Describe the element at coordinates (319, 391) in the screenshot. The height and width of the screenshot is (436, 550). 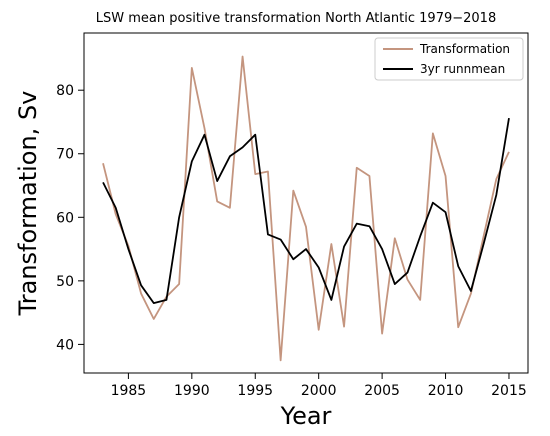
I see `x-tick-label: 2000` at that location.